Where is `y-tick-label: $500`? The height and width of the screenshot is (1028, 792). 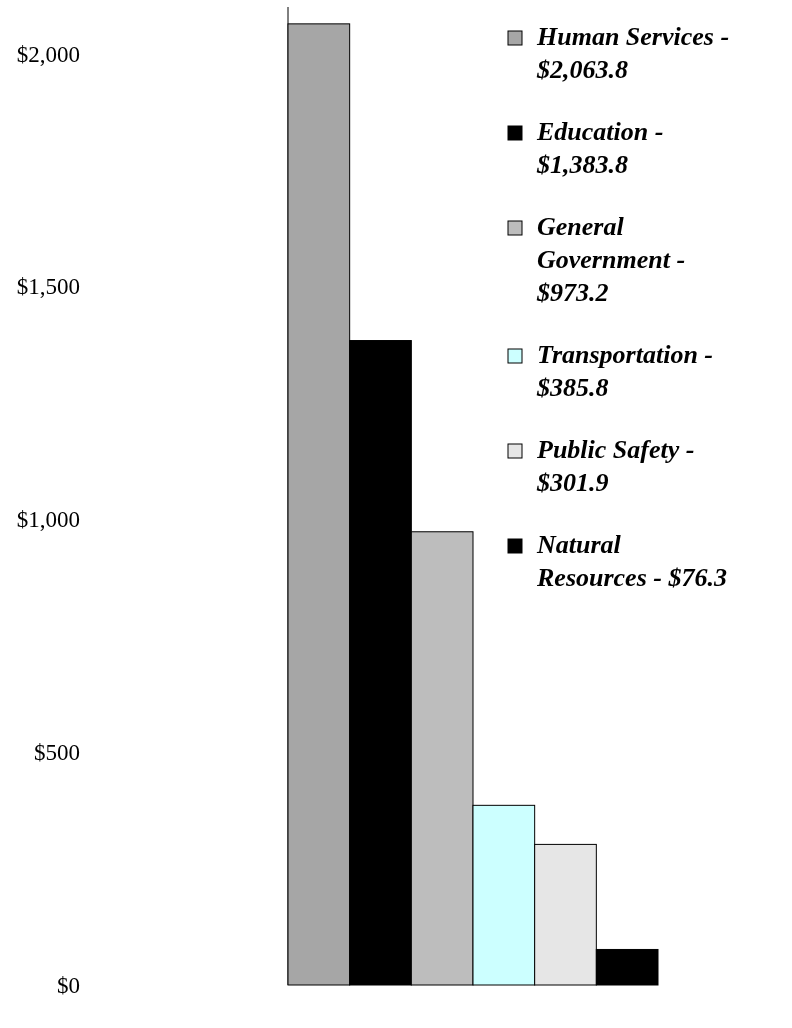 y-tick-label: $500 is located at coordinates (57, 753).